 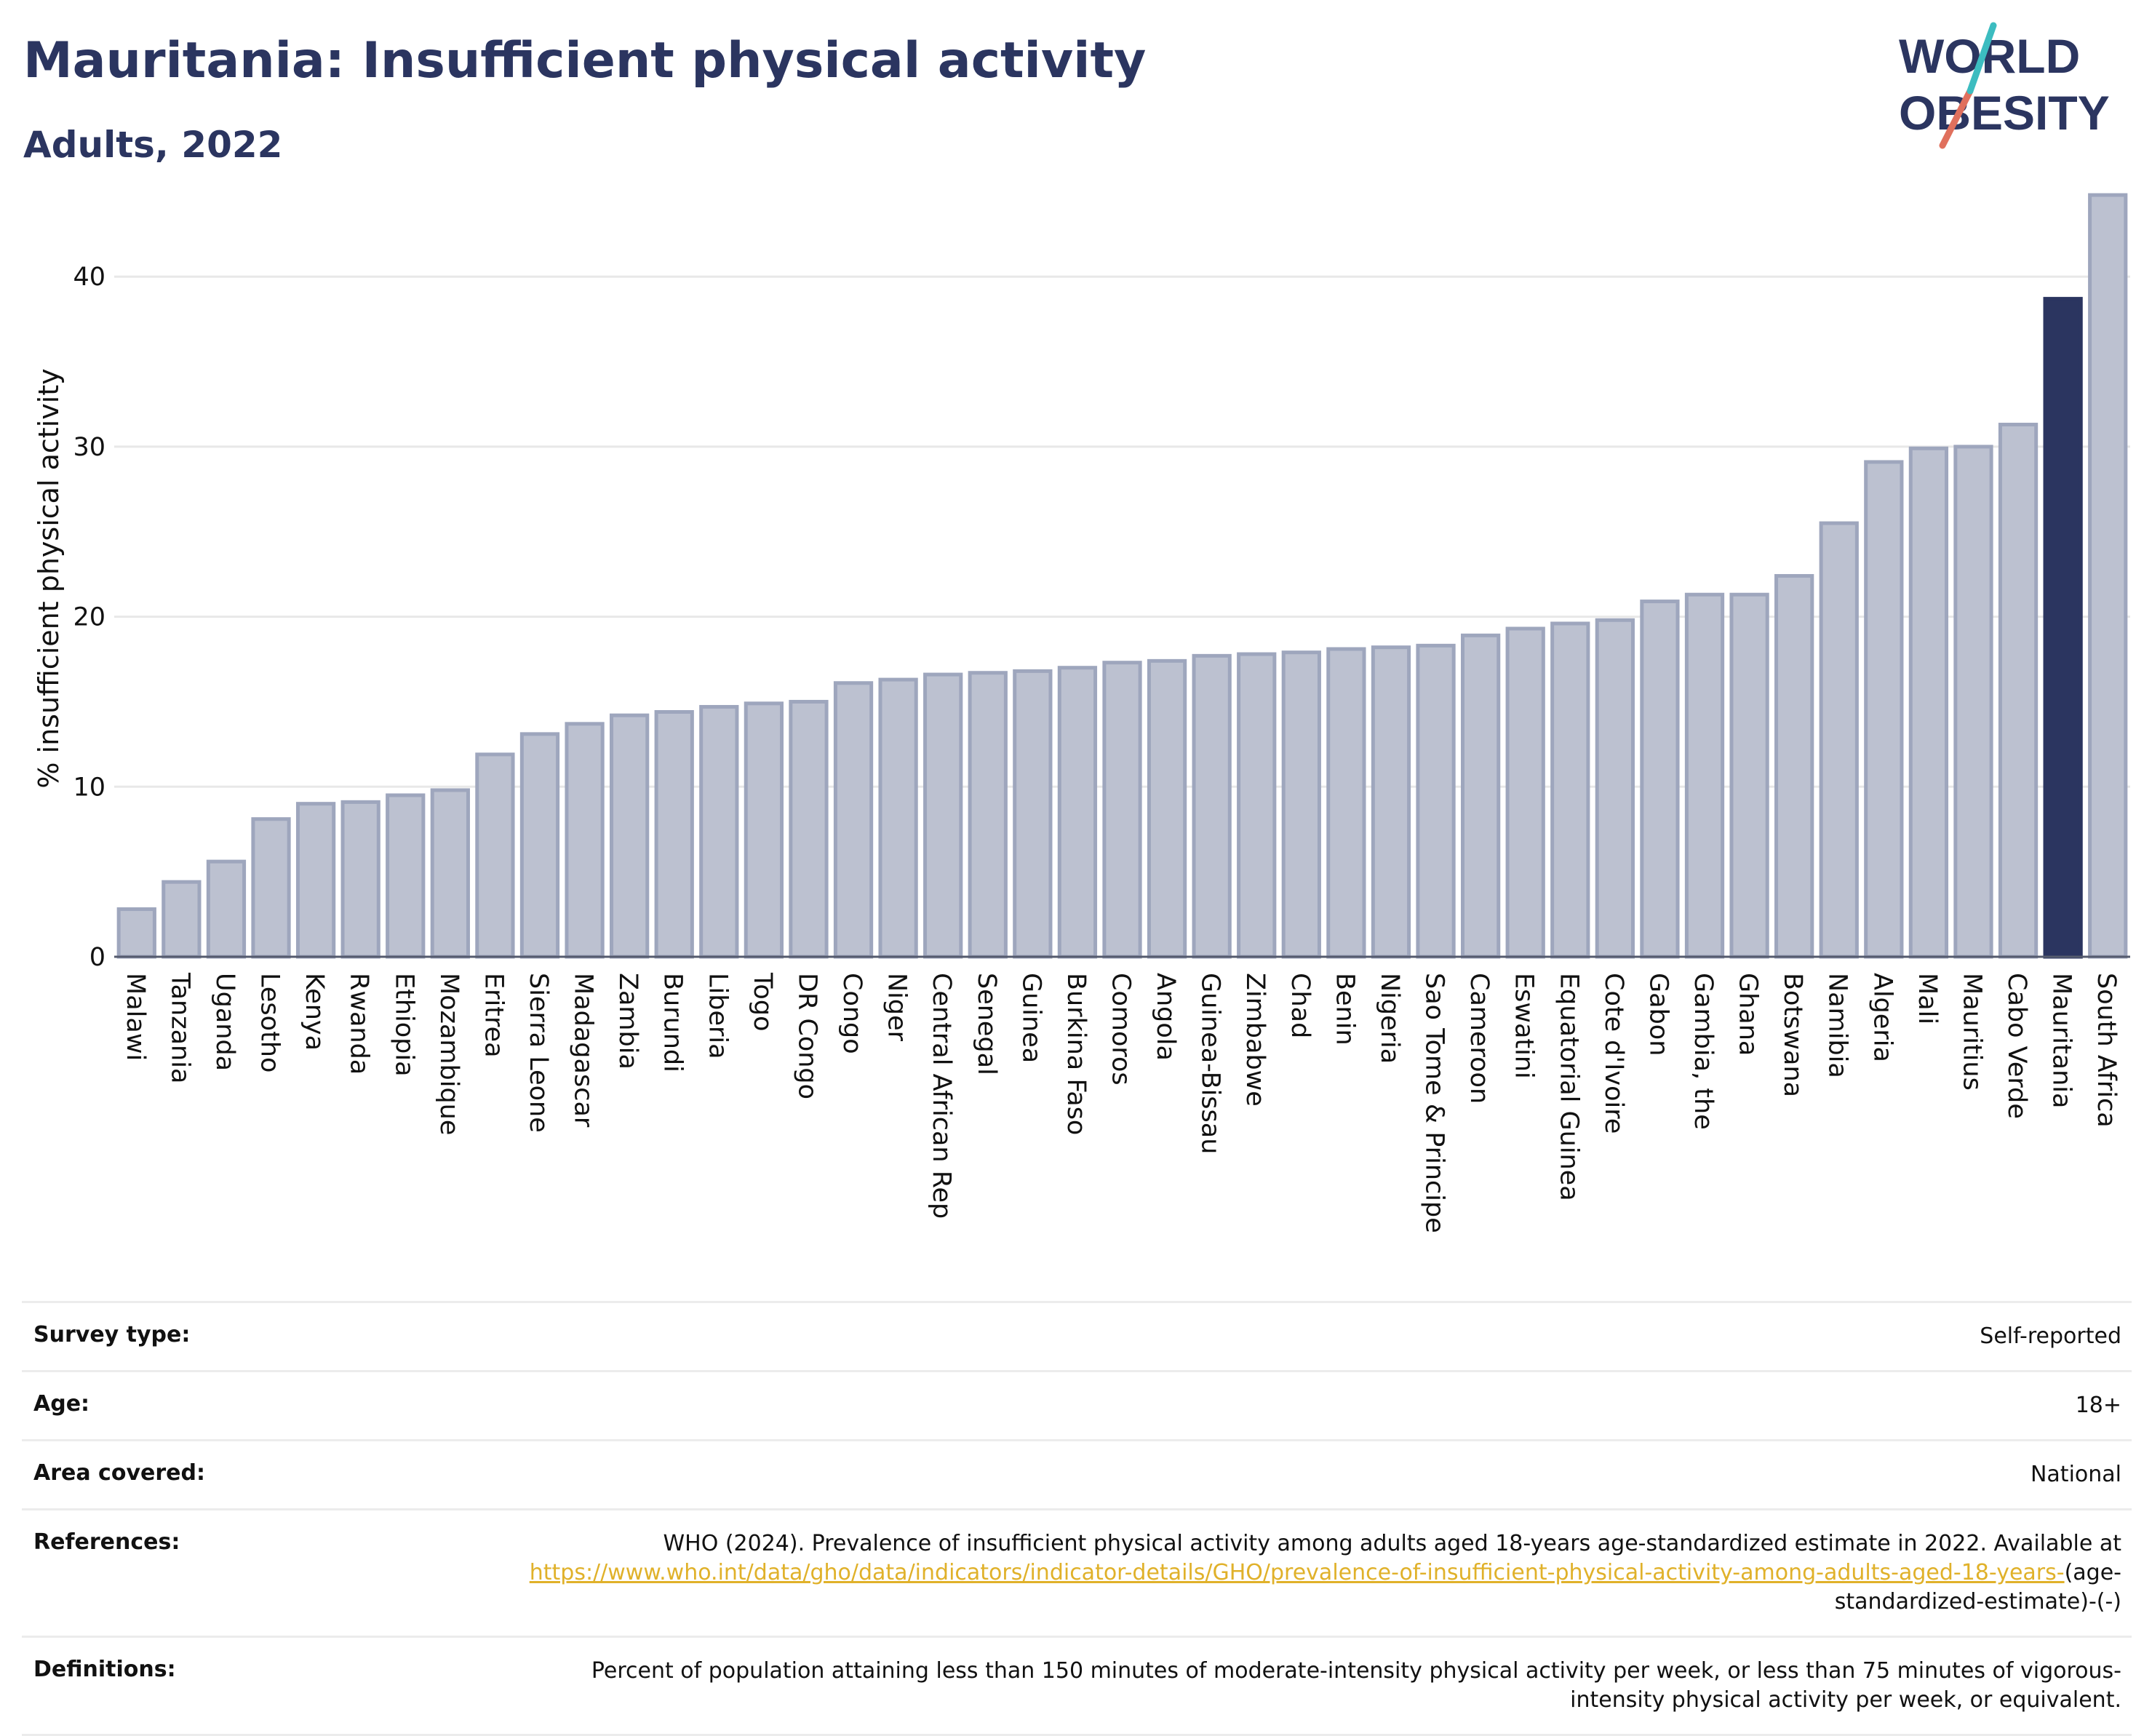 I want to click on meta-row-survey-type: Survey type: Self-reported, so click(x=1077, y=1335).